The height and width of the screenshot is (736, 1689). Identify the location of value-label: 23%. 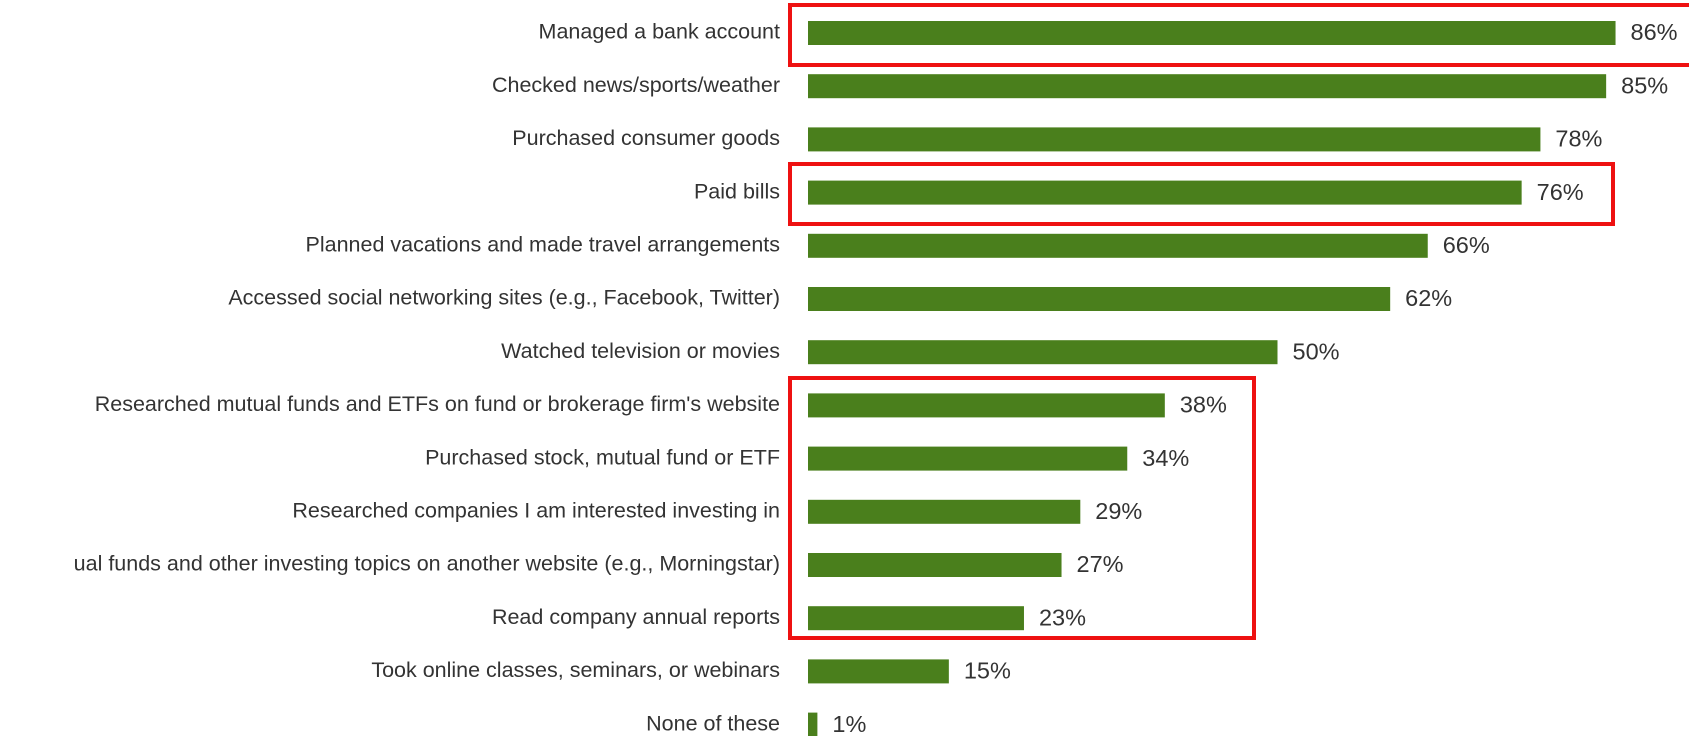
(1062, 617).